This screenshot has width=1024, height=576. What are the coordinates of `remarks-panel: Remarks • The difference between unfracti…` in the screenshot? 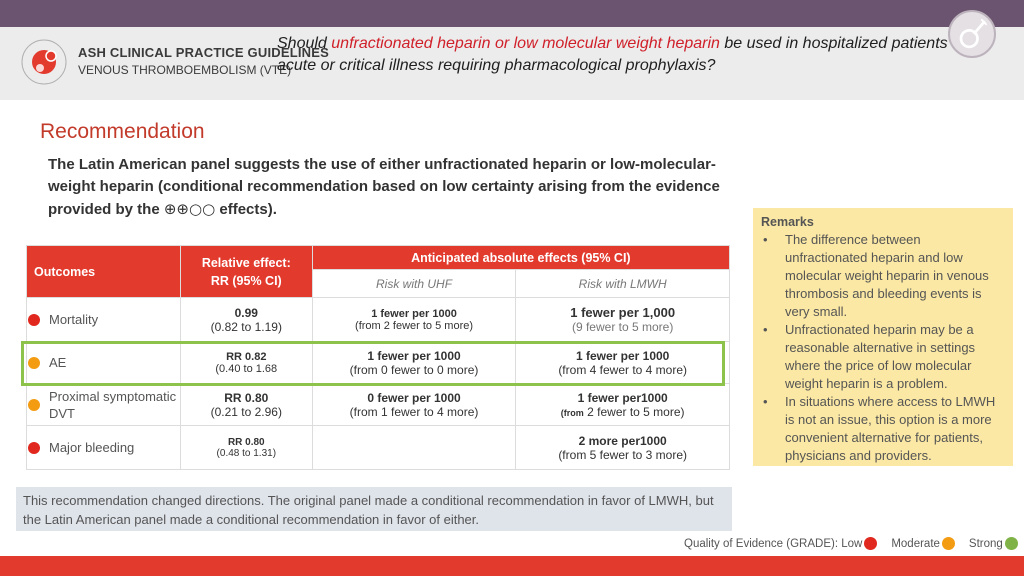 It's located at (883, 337).